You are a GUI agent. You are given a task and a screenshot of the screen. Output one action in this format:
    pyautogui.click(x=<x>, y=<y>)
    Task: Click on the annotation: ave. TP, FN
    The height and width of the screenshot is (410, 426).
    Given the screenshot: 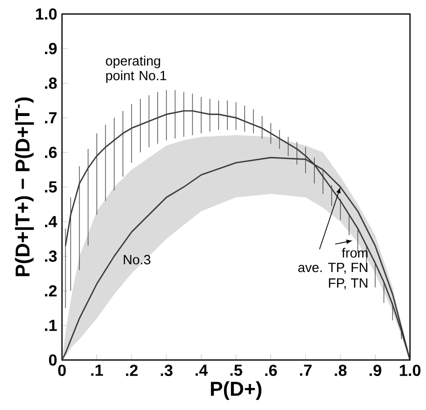 What is the action you would take?
    pyautogui.click(x=333, y=268)
    